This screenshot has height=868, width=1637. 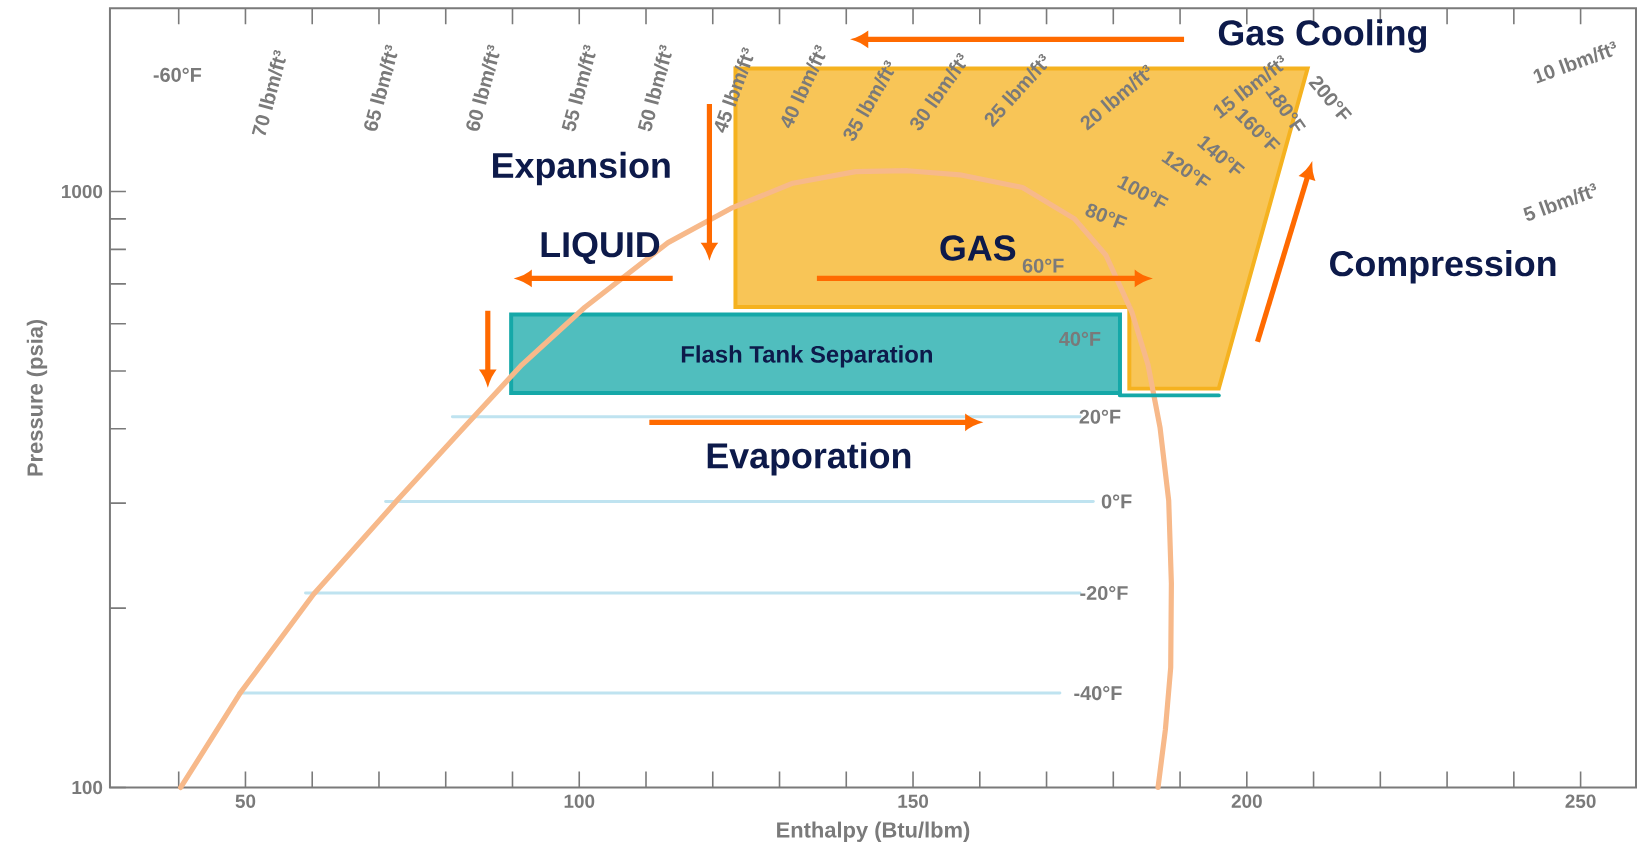 What do you see at coordinates (483, 87) in the screenshot?
I see `annotation: 60 lbm/ft³` at bounding box center [483, 87].